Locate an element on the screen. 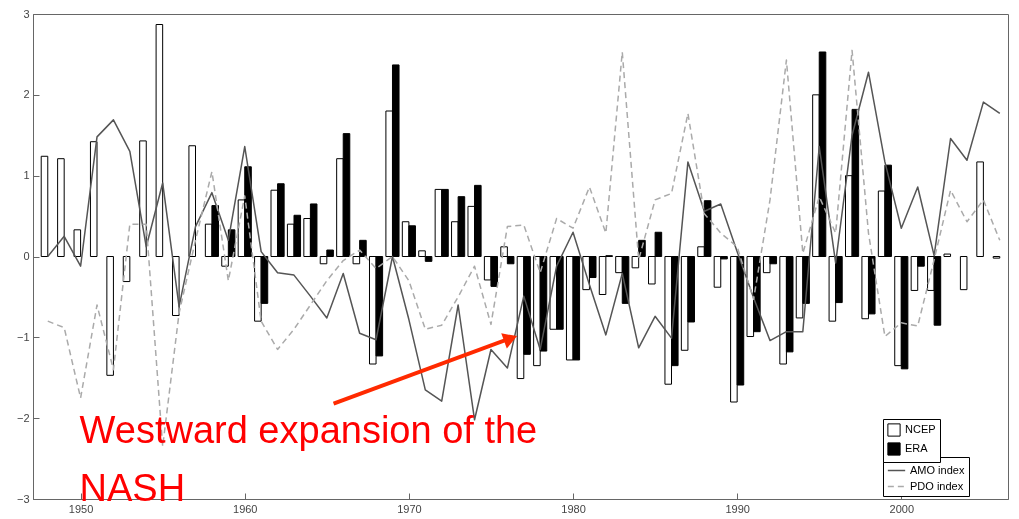 The width and height of the screenshot is (1019, 519). y-tick-label: −2 is located at coordinates (23, 417).